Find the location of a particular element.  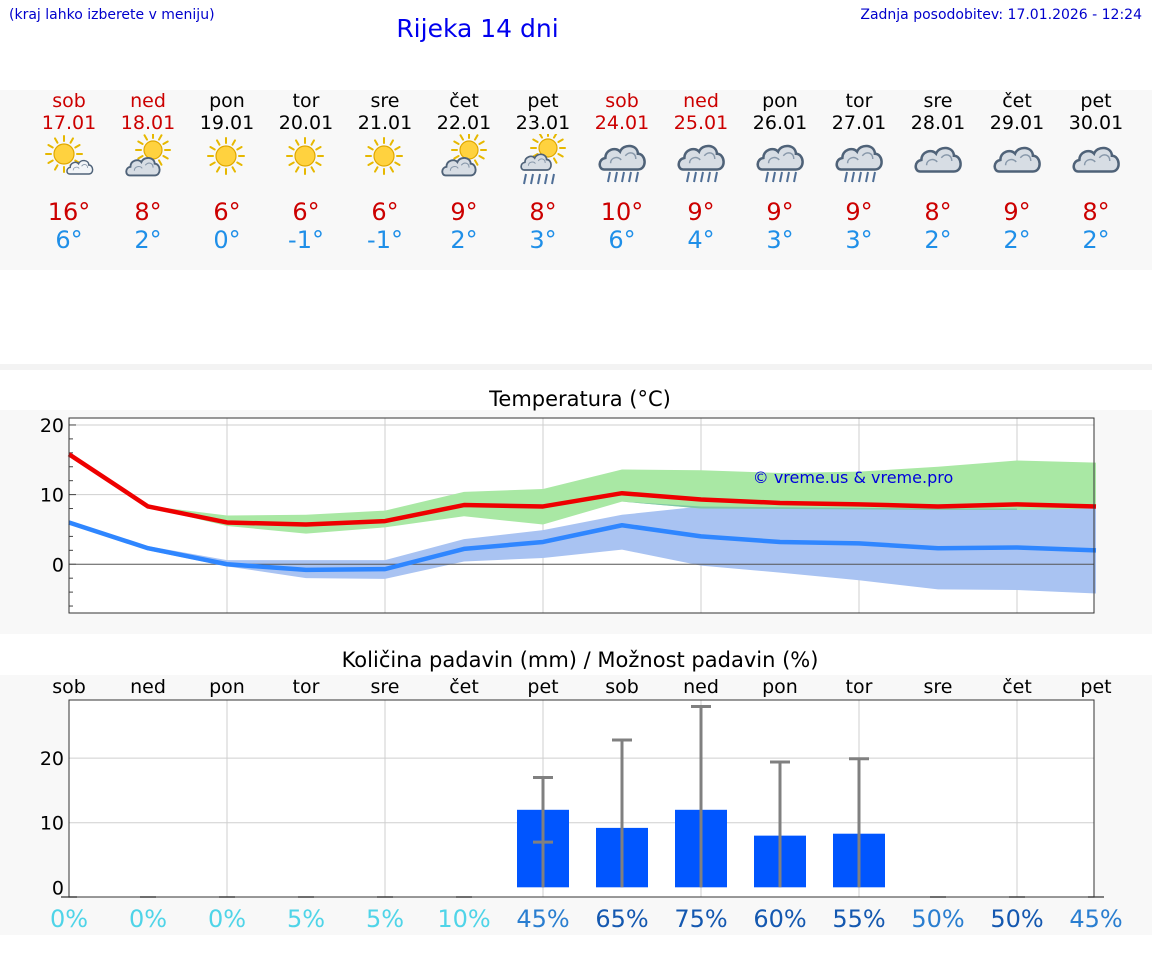

max-range-band is located at coordinates (582, 494).